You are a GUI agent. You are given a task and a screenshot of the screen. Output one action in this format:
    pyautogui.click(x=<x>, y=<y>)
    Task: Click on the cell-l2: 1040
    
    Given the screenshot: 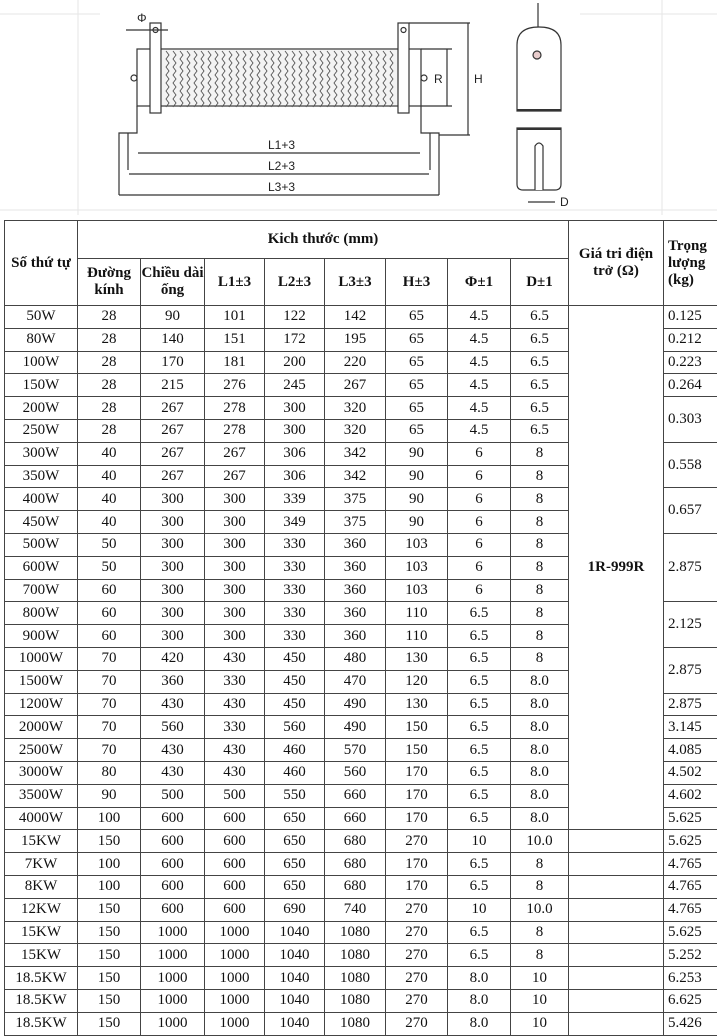 What is the action you would take?
    pyautogui.click(x=295, y=978)
    